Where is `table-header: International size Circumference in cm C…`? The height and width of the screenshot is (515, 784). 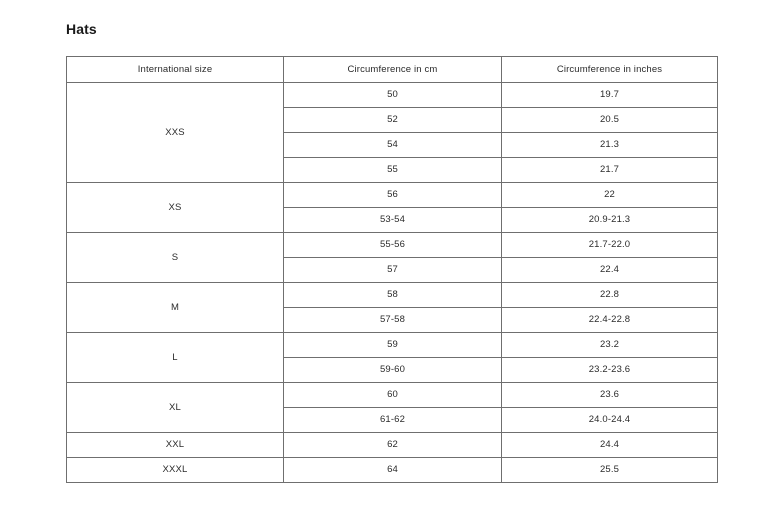 table-header: International size Circumference in cm C… is located at coordinates (392, 69).